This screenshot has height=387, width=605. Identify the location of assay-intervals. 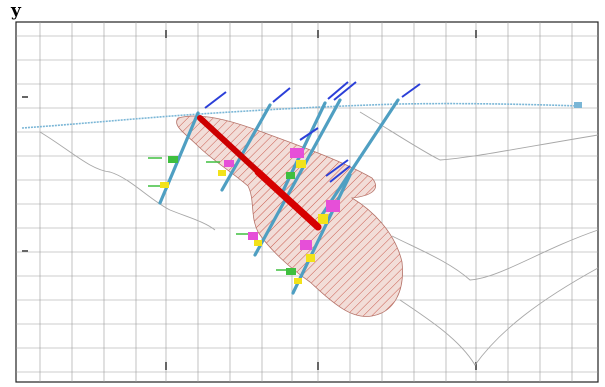
(250, 216).